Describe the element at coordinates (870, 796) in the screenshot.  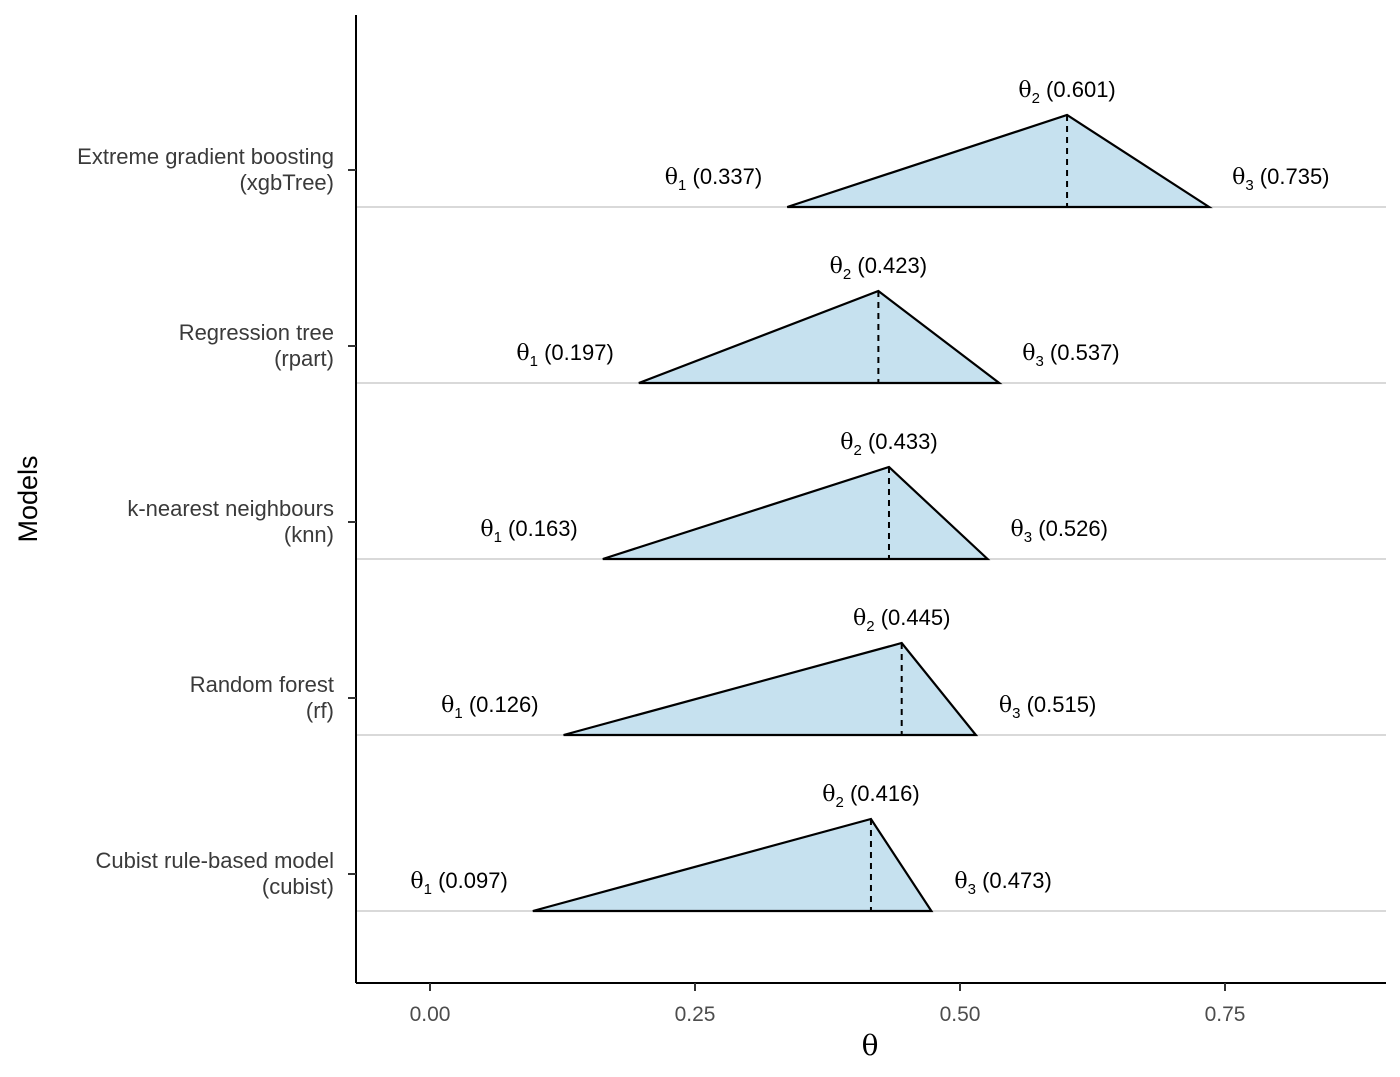
I see `theta2-label: θ2 (0.416)` at that location.